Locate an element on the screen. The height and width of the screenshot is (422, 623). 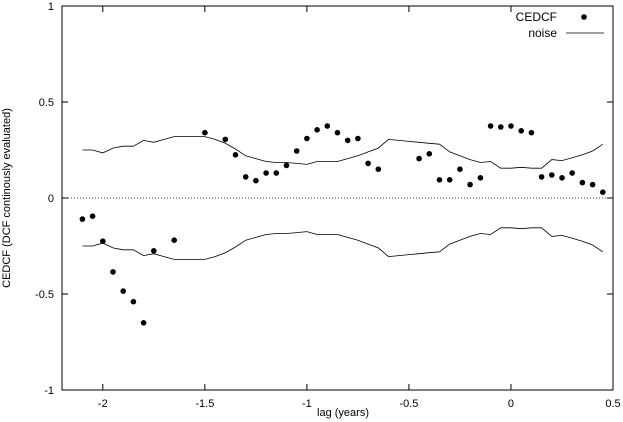
x-tick-label: -1.5 is located at coordinates (204, 404).